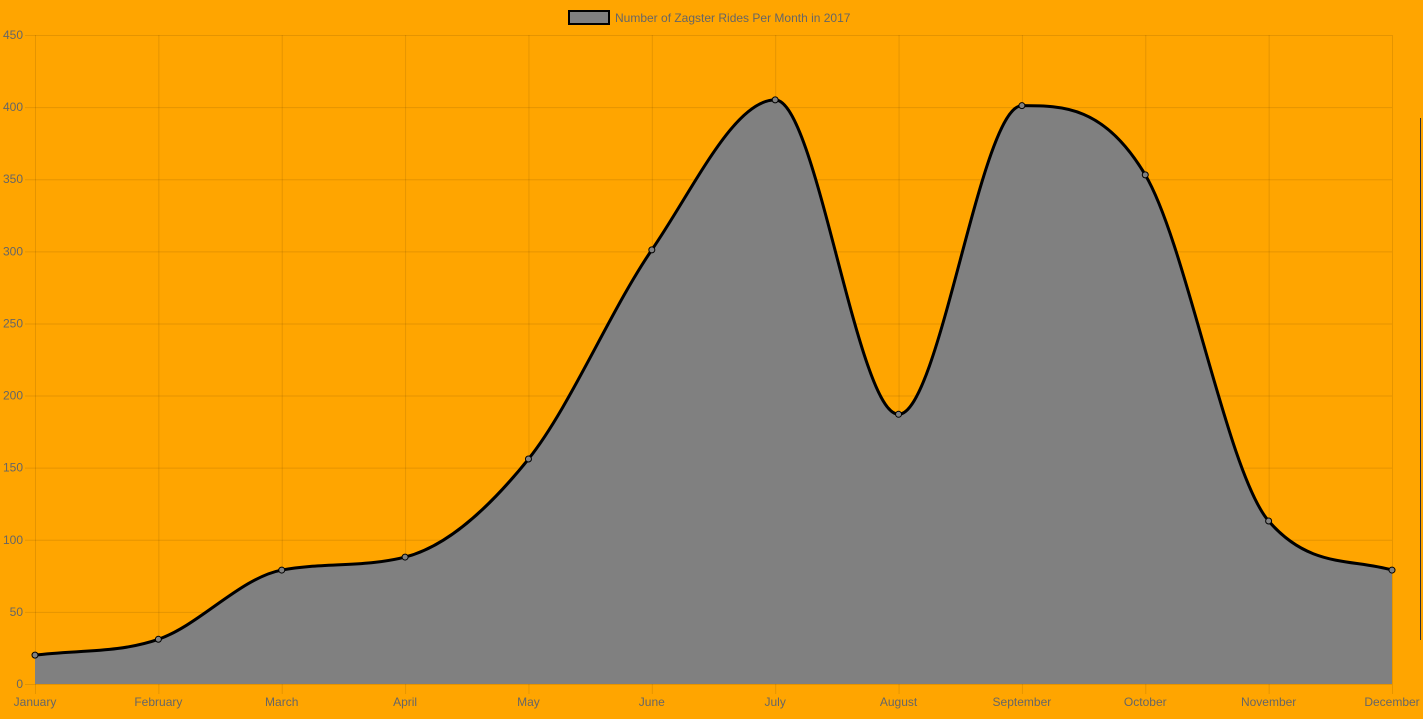 The width and height of the screenshot is (1423, 719). Describe the element at coordinates (899, 702) in the screenshot. I see `x-tick-label: August` at that location.